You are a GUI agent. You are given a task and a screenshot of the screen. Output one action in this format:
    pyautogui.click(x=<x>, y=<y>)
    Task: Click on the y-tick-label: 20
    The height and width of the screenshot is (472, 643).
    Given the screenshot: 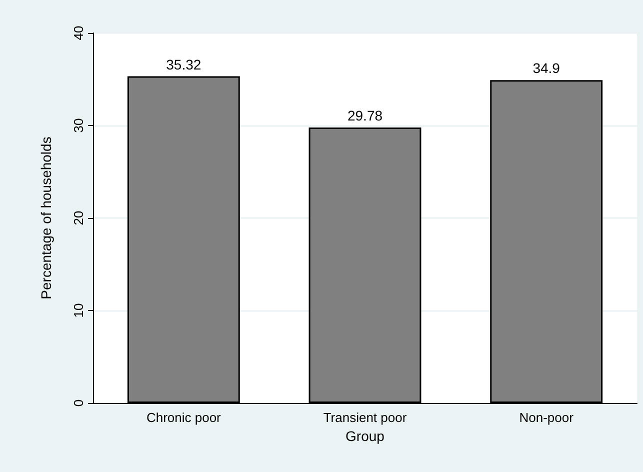 What is the action you would take?
    pyautogui.click(x=78, y=218)
    